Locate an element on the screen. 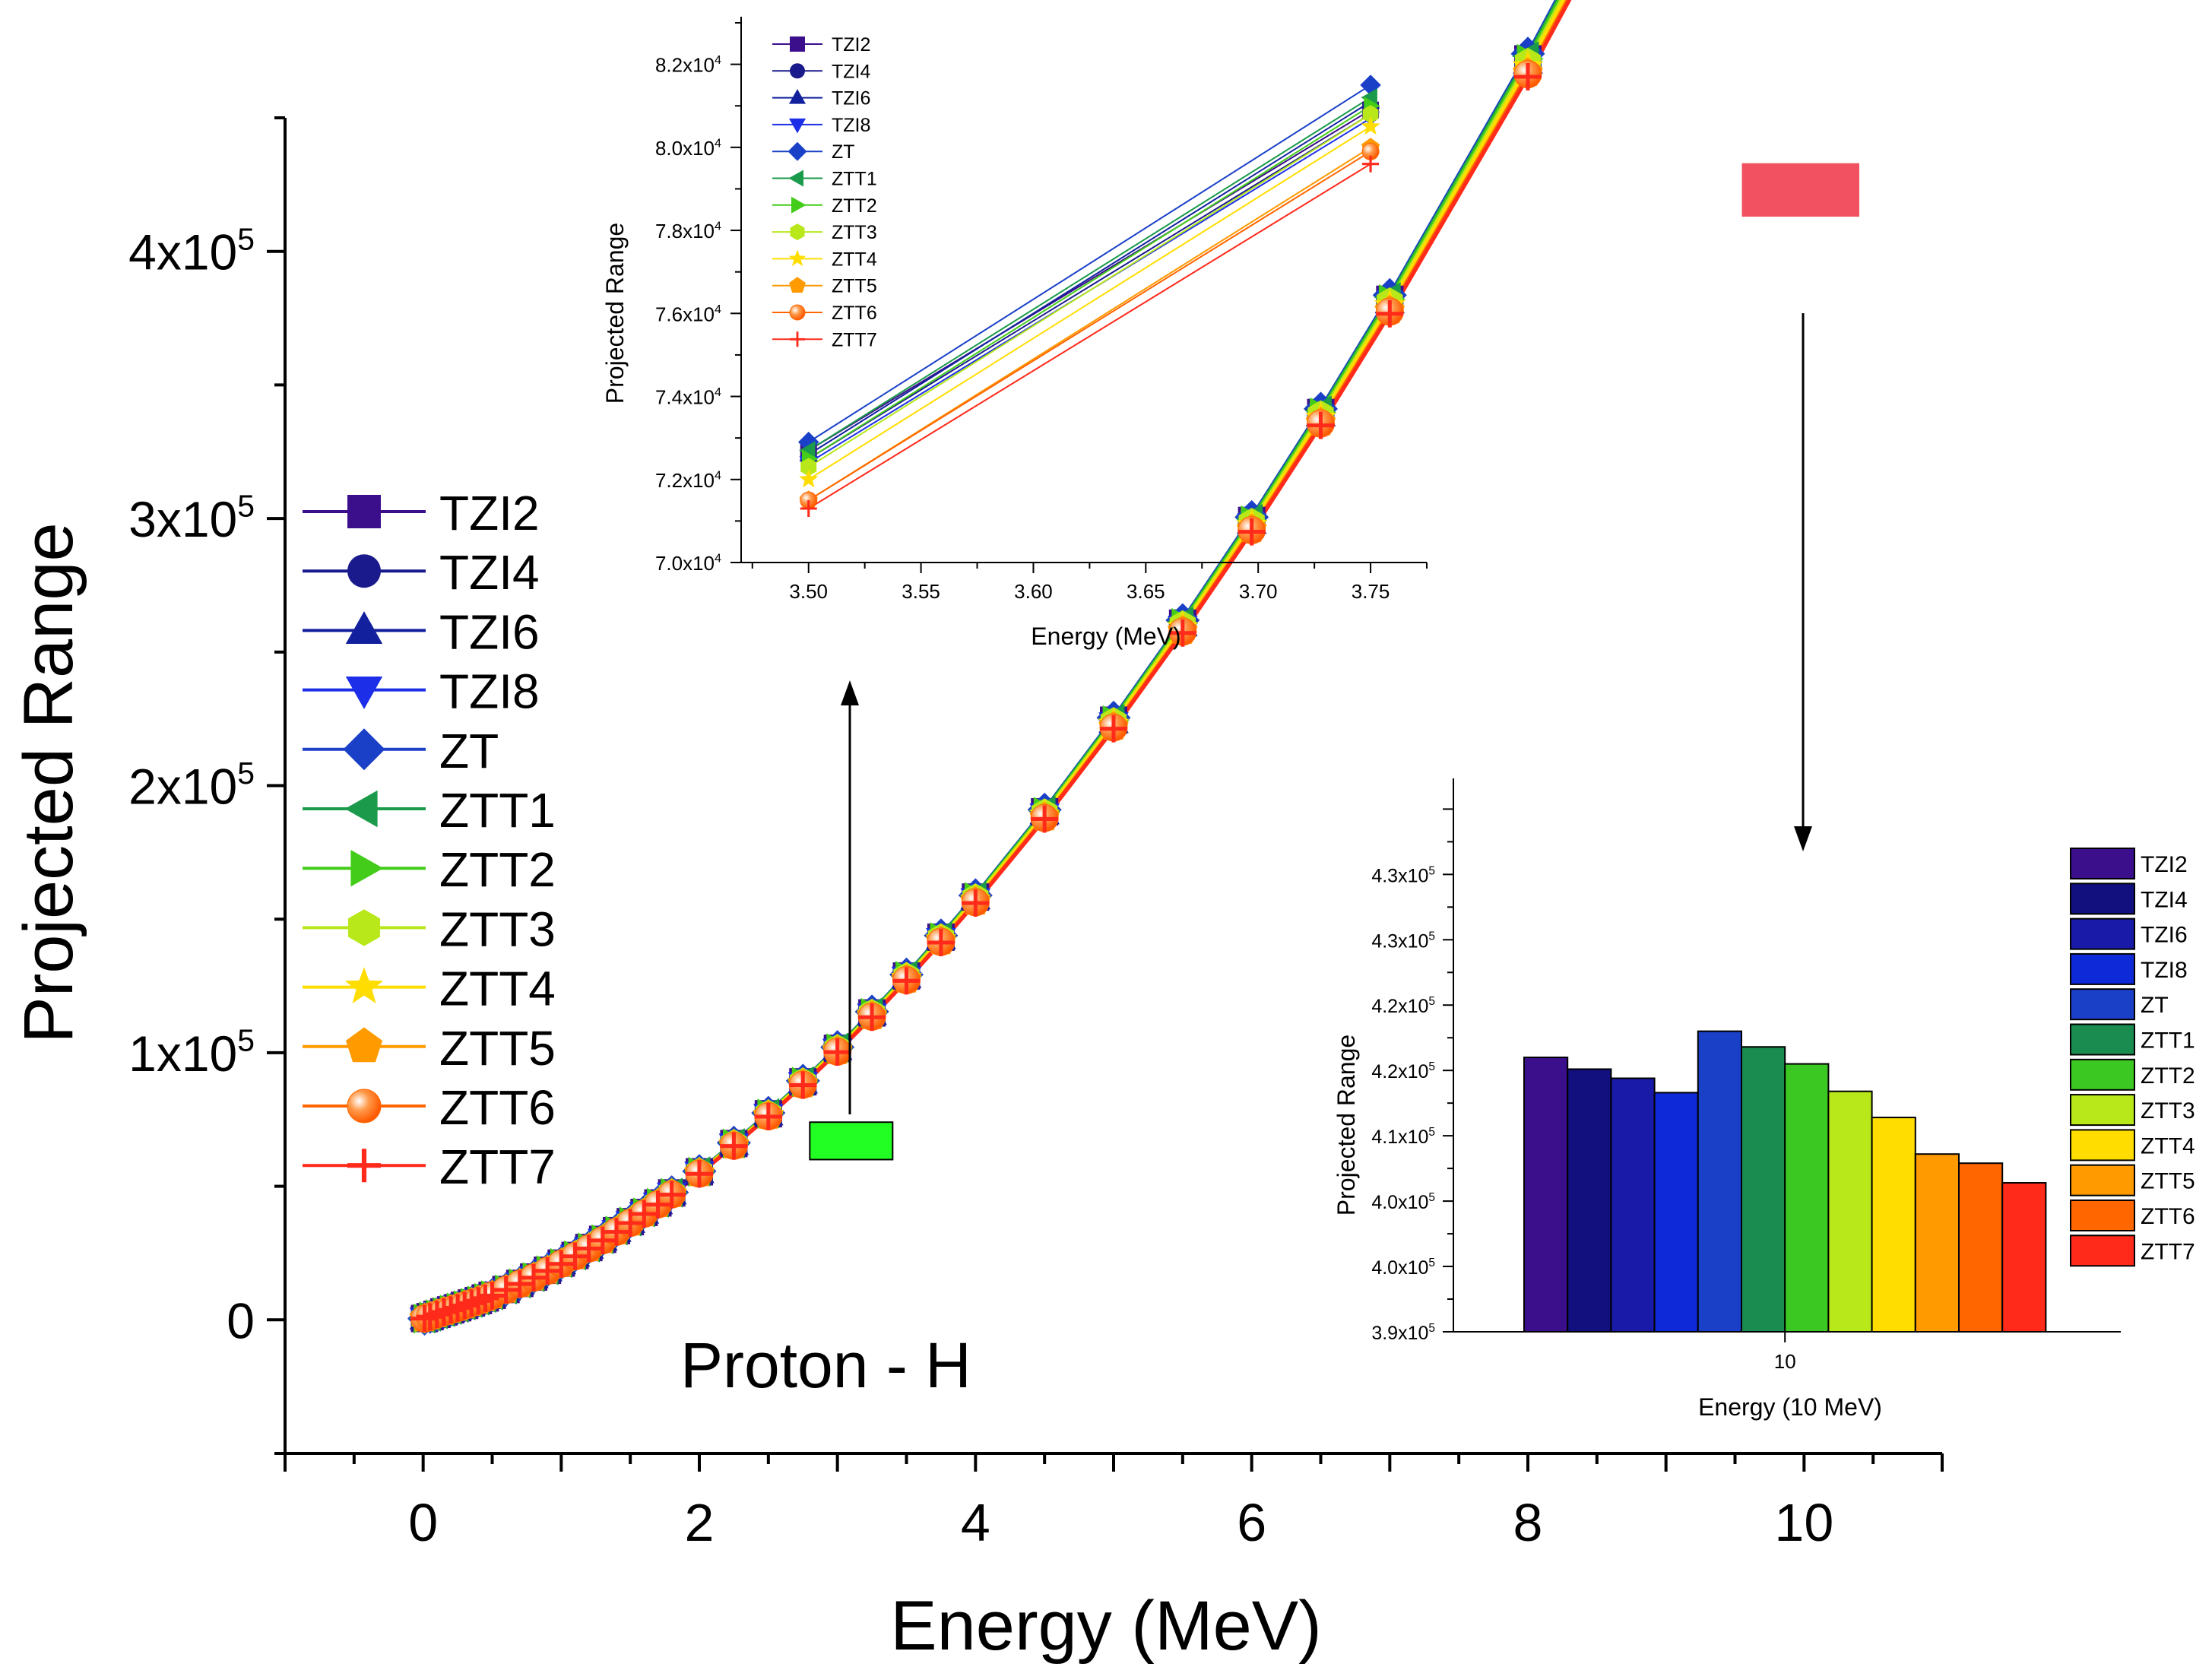 The width and height of the screenshot is (2212, 1667). inset1-legend-marker-TZI4 is located at coordinates (797, 71).